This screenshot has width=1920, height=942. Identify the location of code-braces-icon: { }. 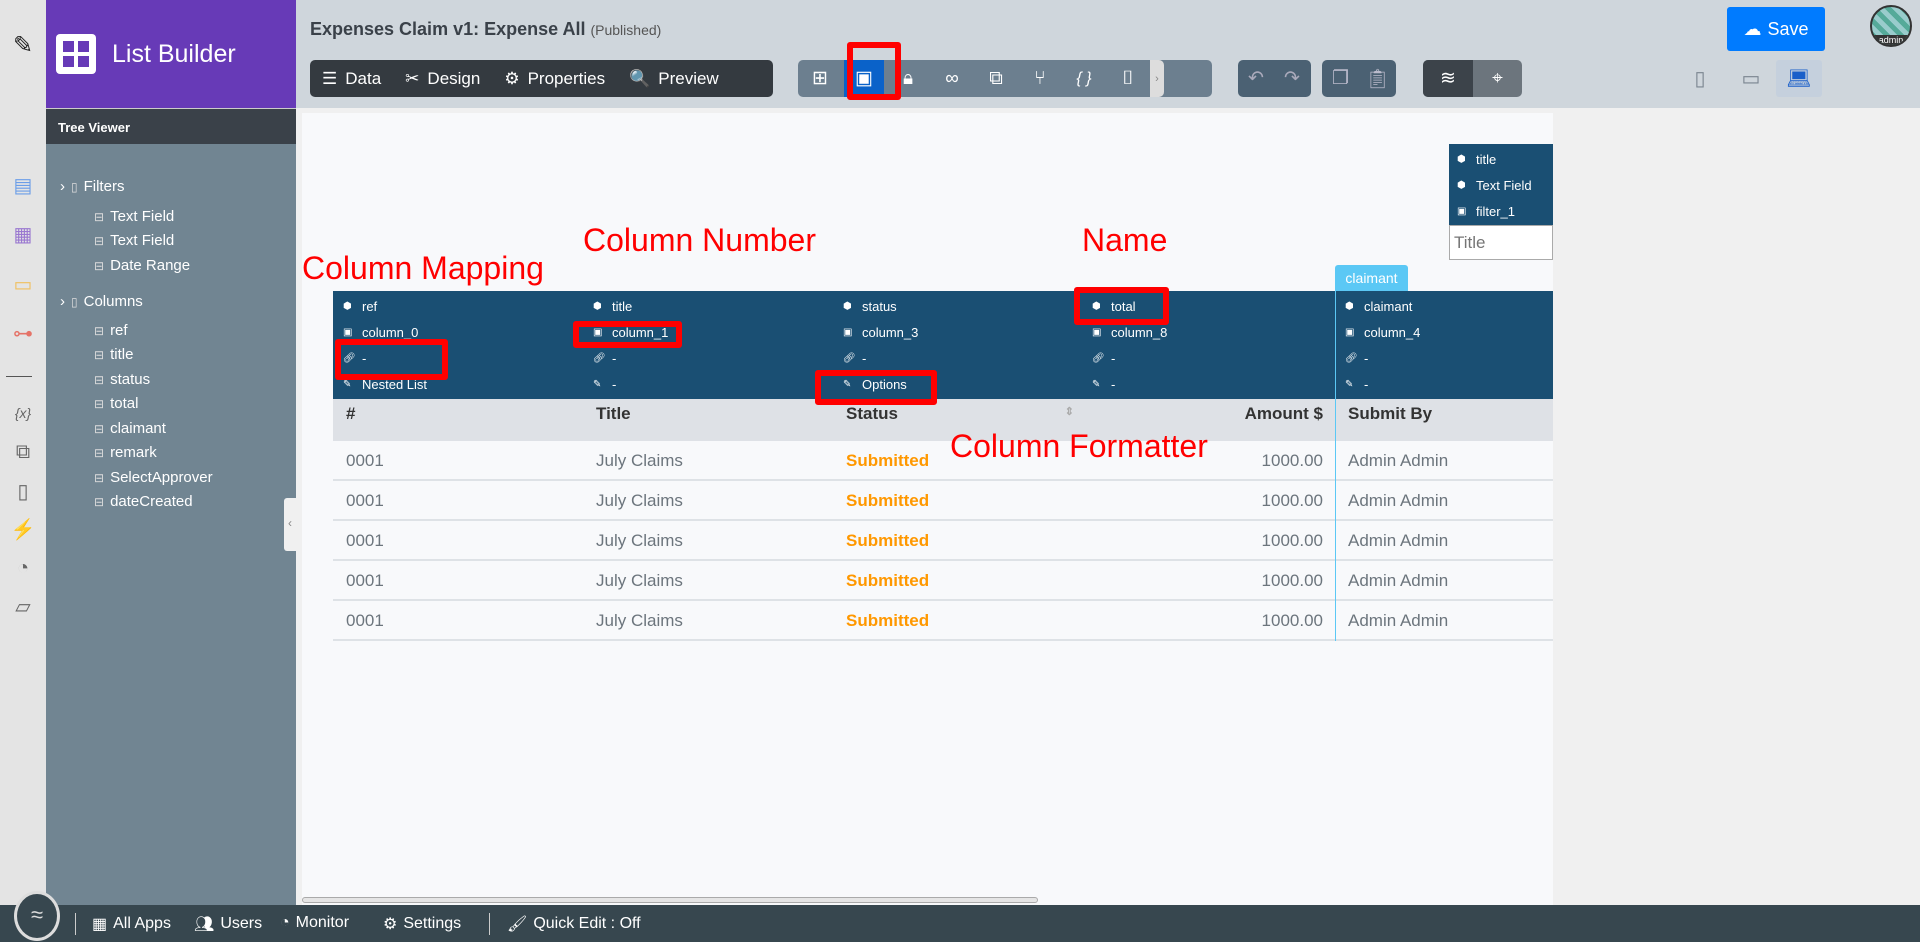
(1084, 78).